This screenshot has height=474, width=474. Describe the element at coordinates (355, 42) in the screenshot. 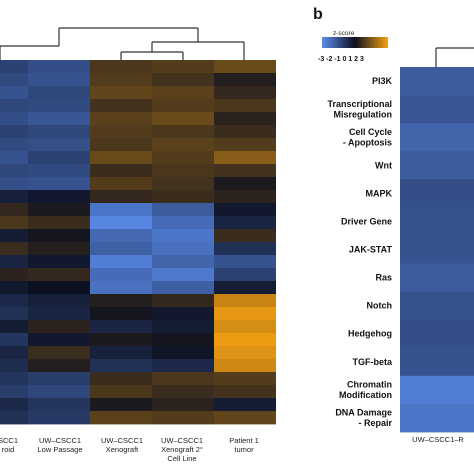

I see `legend-color-bar` at that location.